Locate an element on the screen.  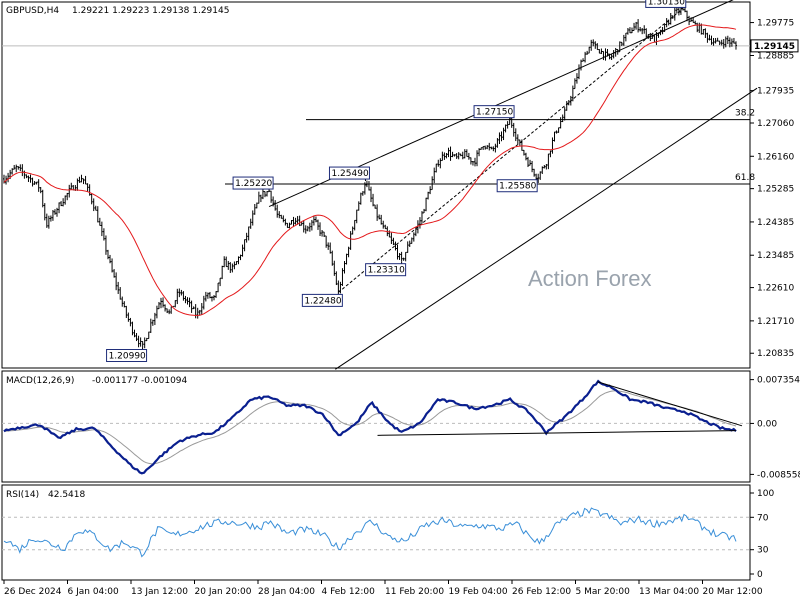
macd-signal-line is located at coordinates (370, 427).